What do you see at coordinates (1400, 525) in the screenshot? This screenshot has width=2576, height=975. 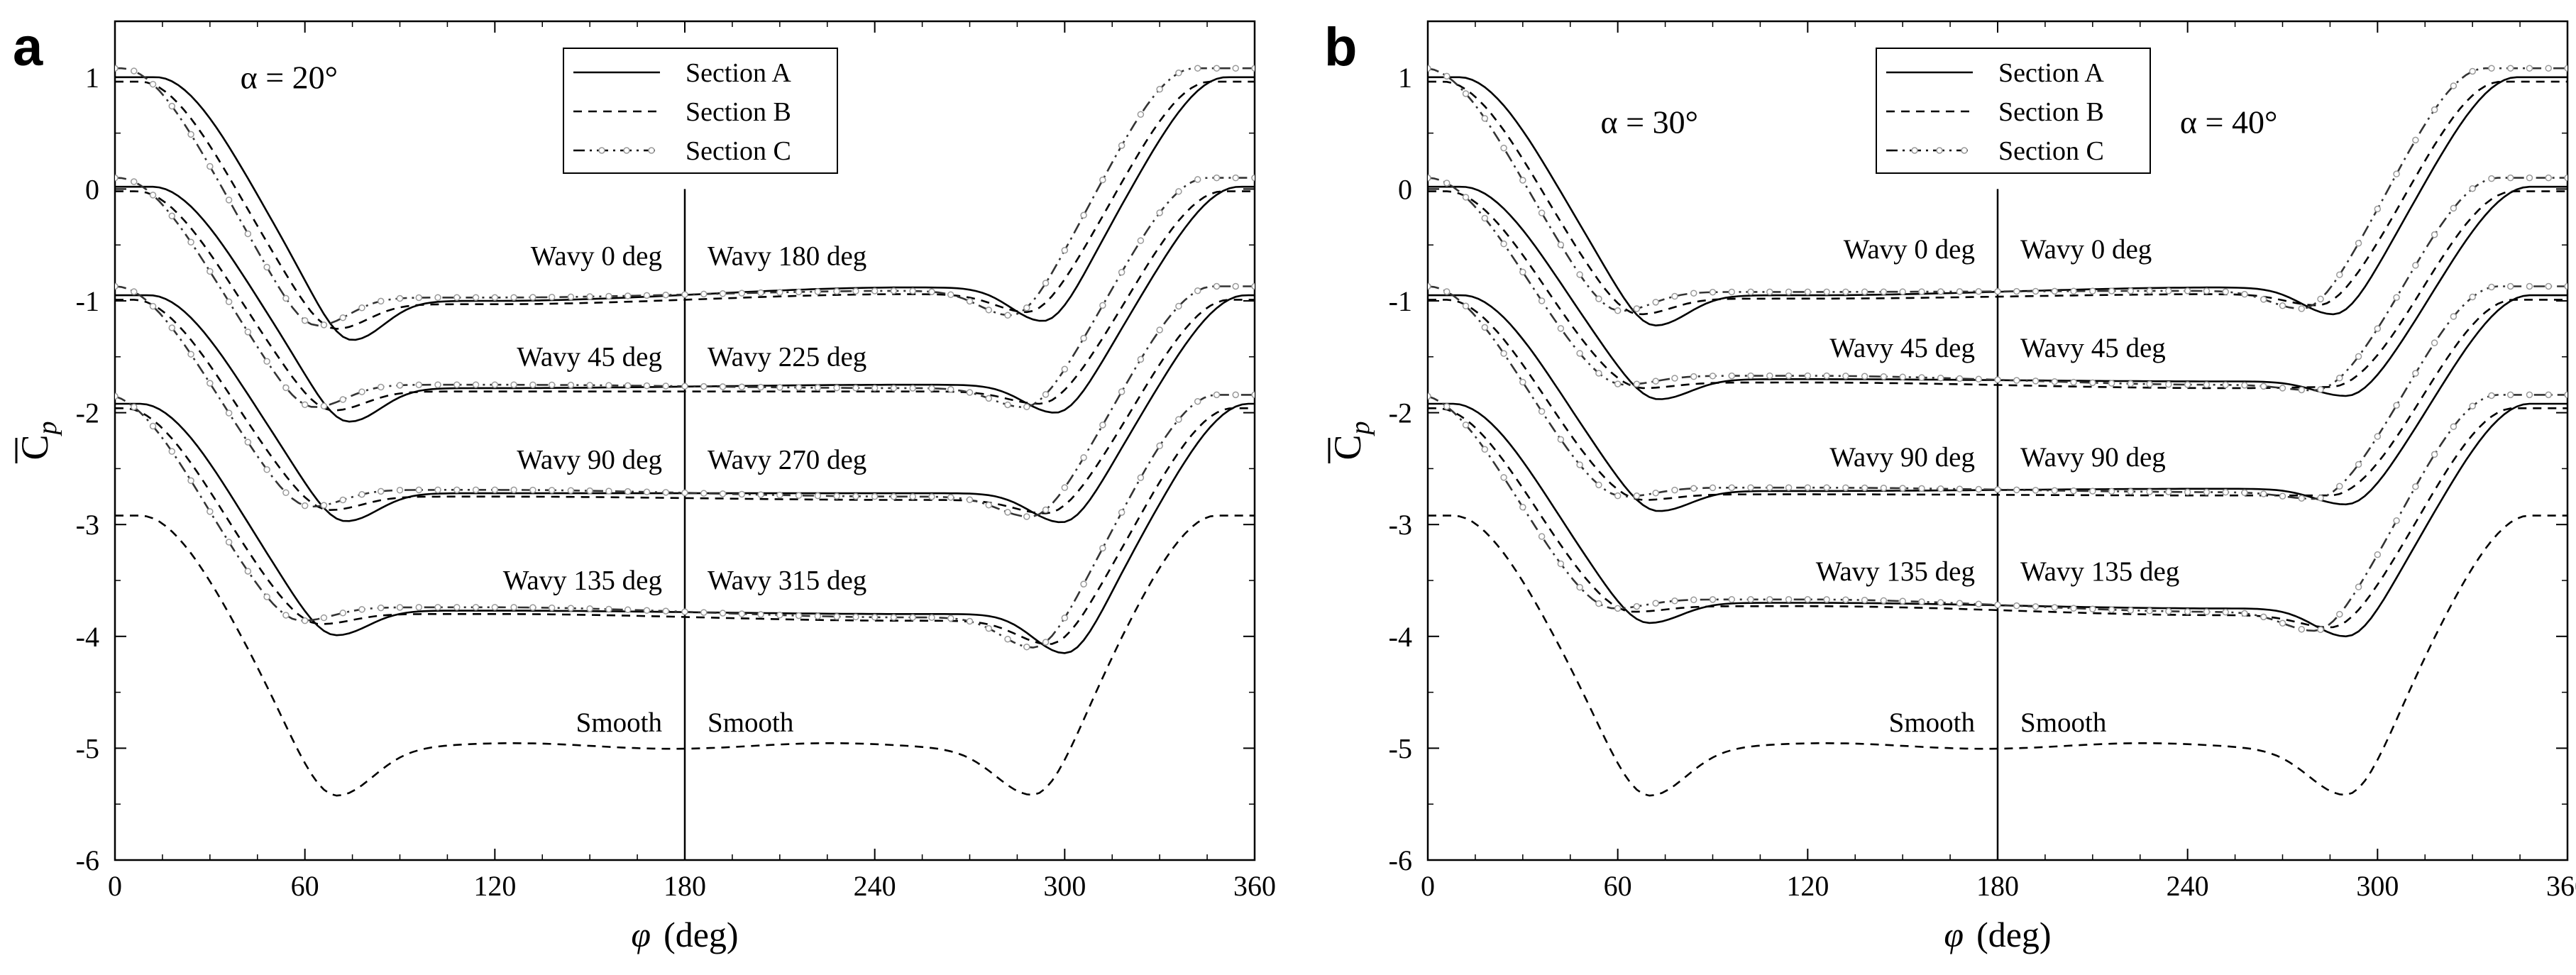 I see `y-tick-label: -3` at bounding box center [1400, 525].